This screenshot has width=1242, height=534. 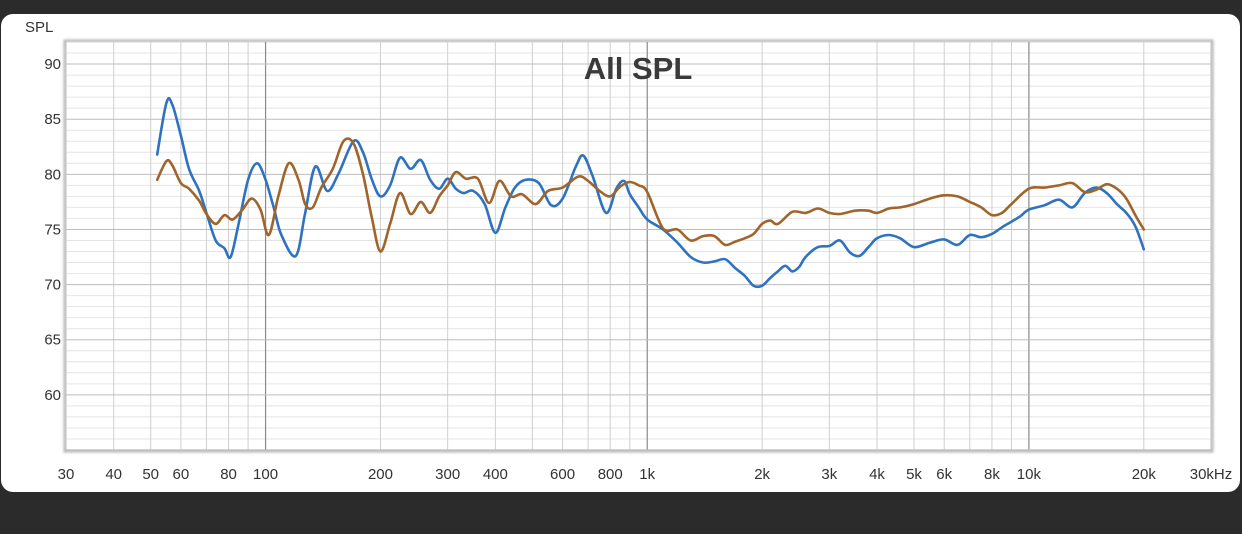 I want to click on y-axis-label: SPL, so click(x=39, y=27).